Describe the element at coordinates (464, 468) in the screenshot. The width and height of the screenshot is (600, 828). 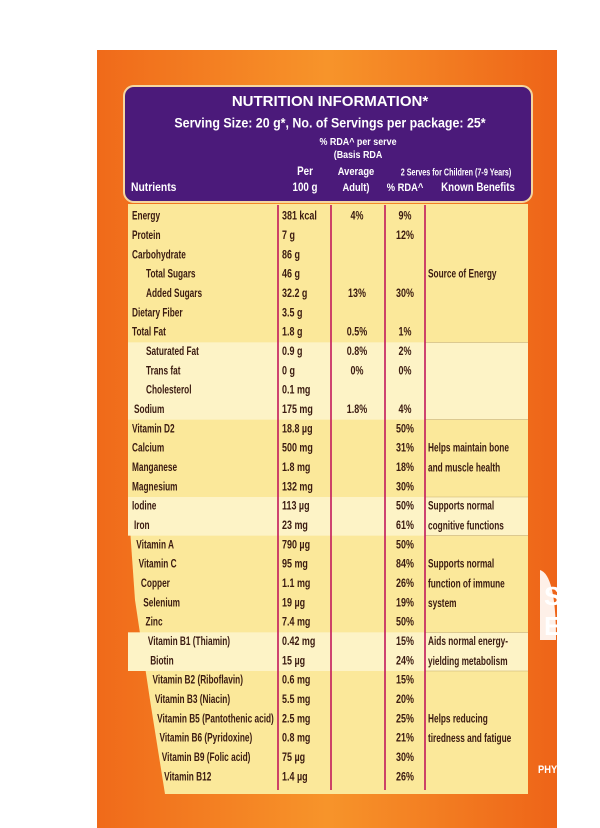
I see `known-benefit: and muscle health` at that location.